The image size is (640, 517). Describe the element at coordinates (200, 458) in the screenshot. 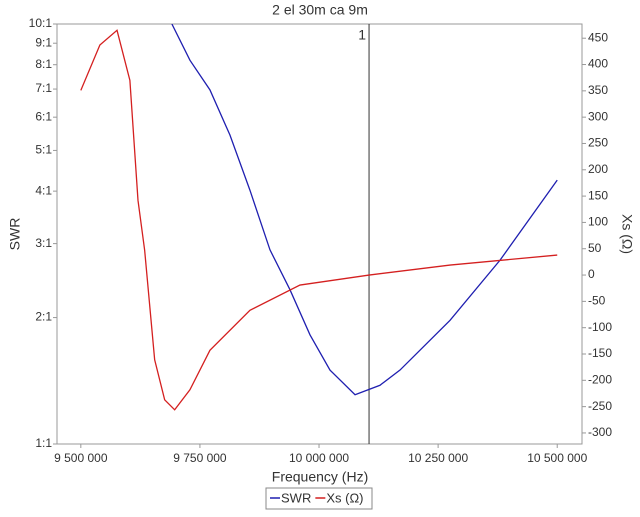

I see `x-tick-label: 9 750 000` at that location.